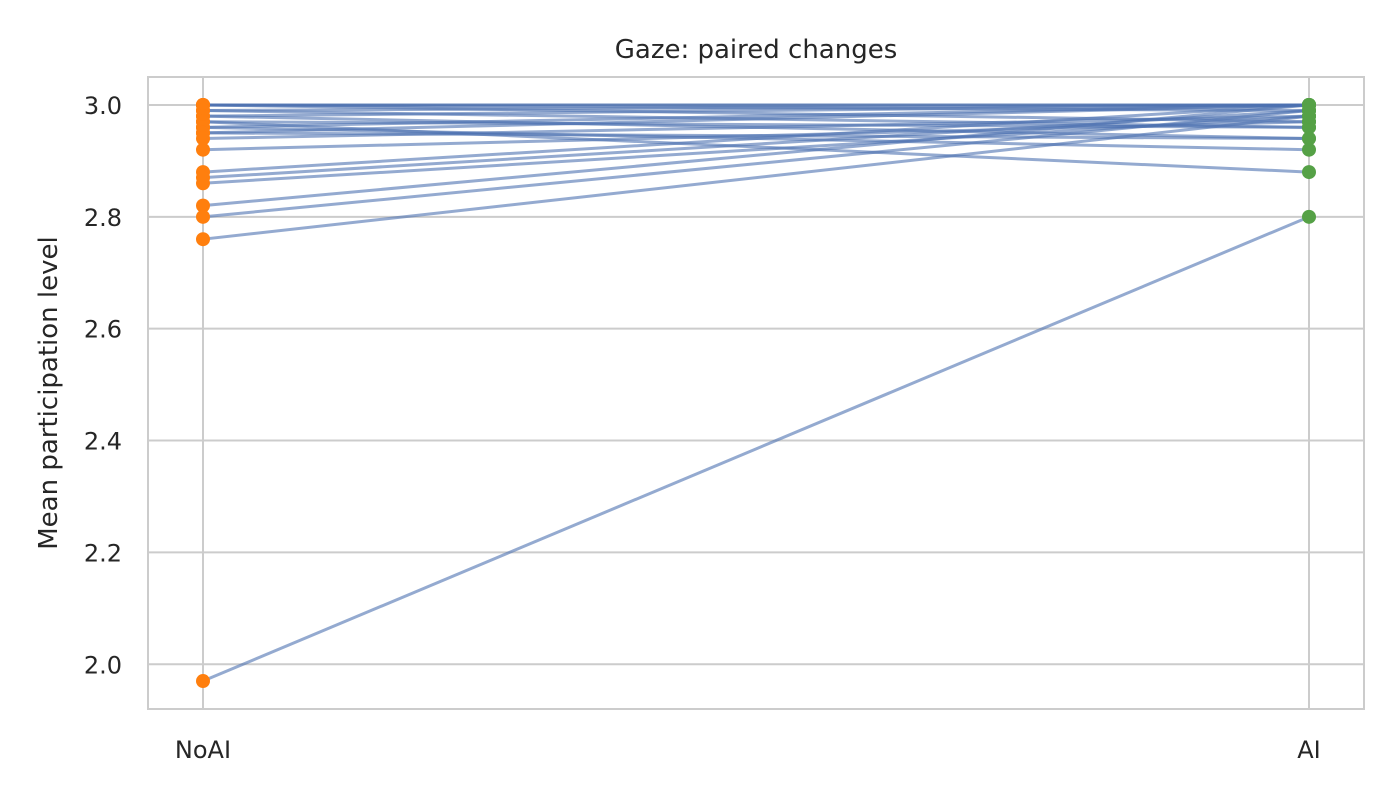 This screenshot has height=800, width=1400. I want to click on y-tick-label: 2.4, so click(103, 442).